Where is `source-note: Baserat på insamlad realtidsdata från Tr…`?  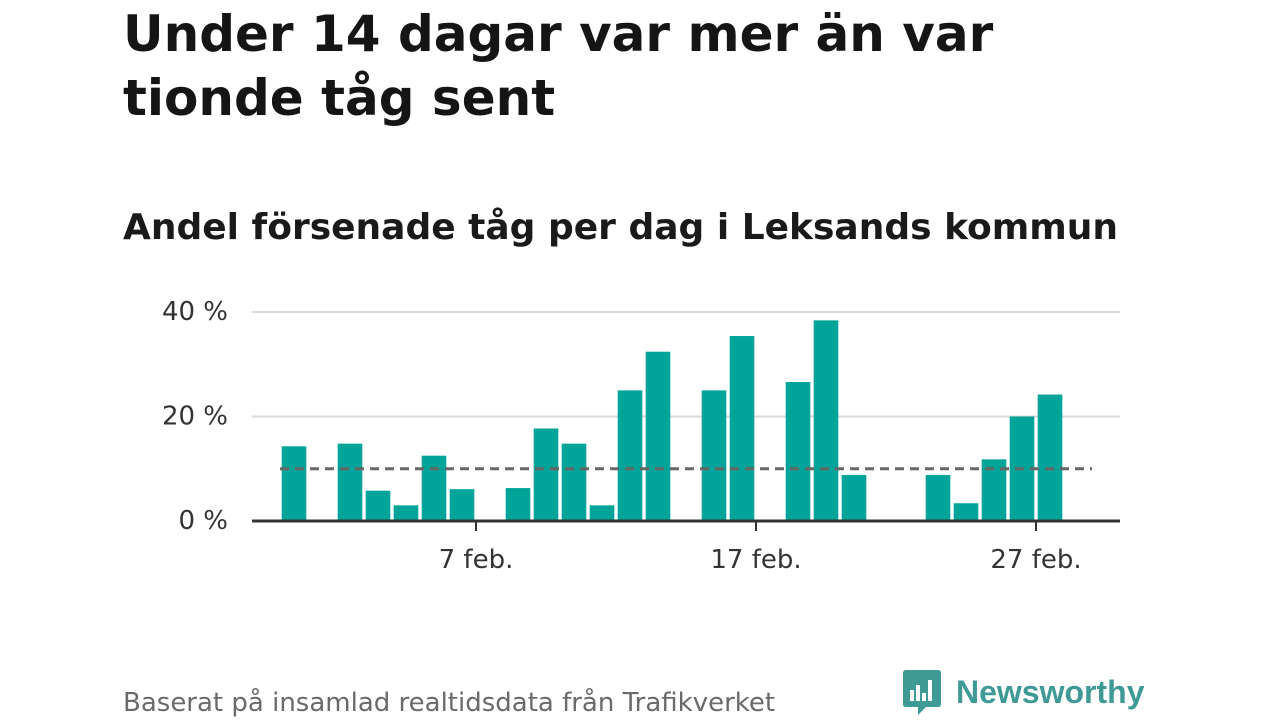 source-note: Baserat på insamlad realtidsdata från Tr… is located at coordinates (449, 703).